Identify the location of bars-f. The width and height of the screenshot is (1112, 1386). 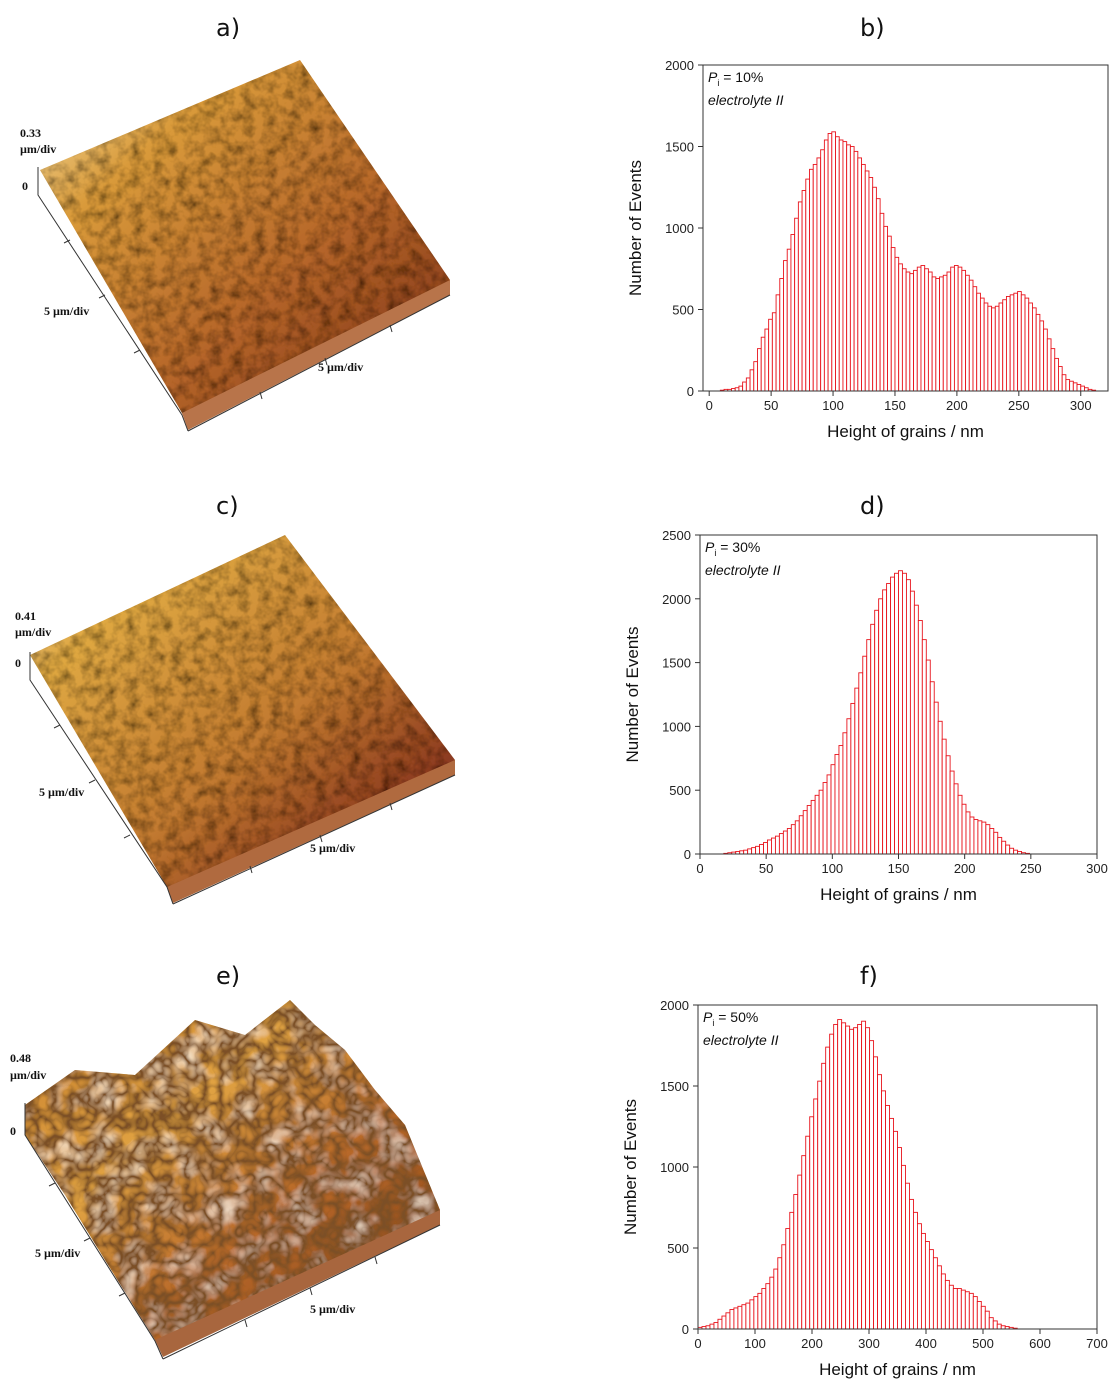
(857, 1174).